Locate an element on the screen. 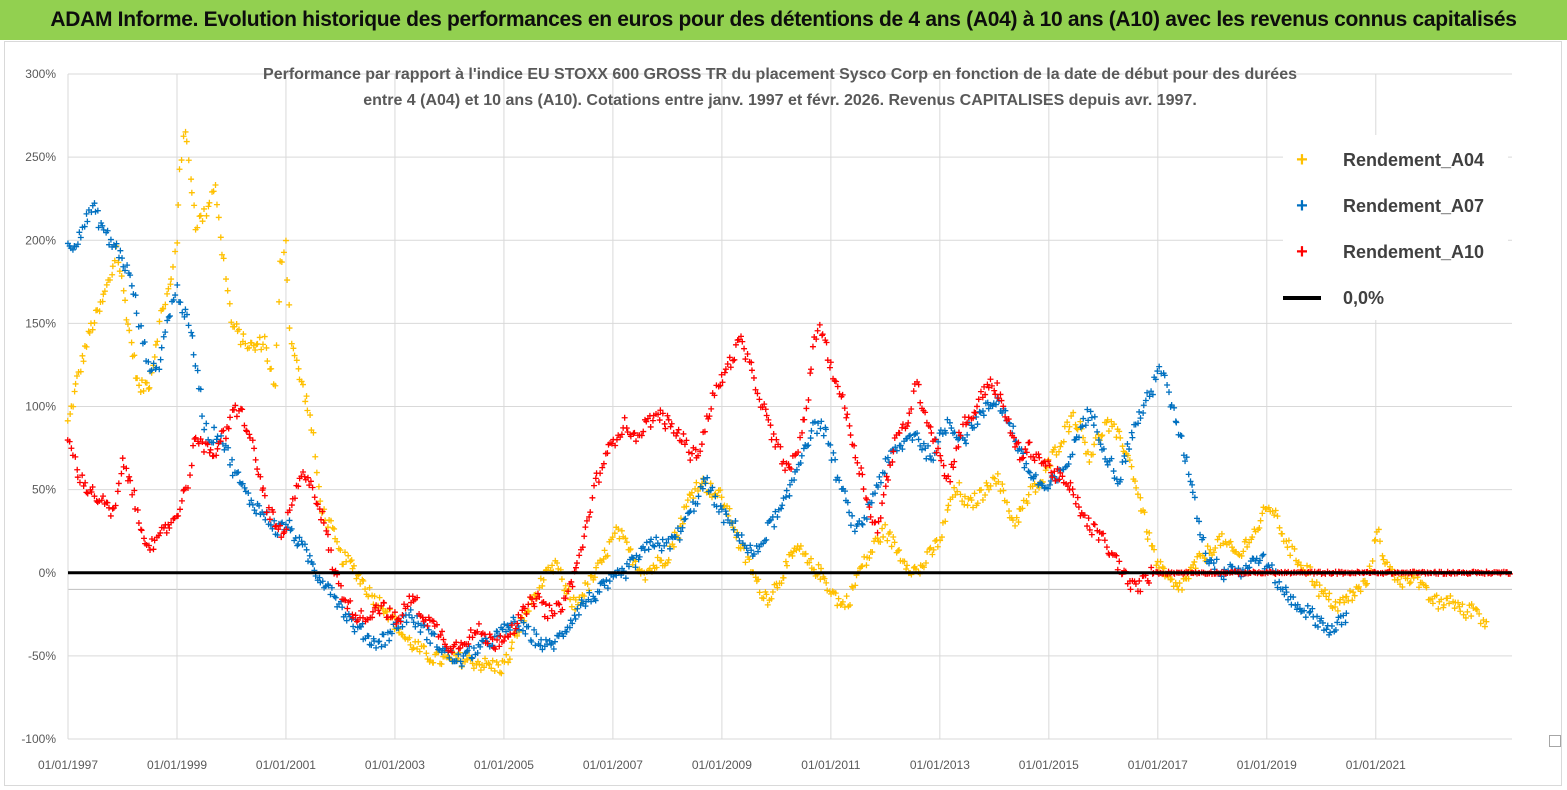  plus-marker-icon: + is located at coordinates (1302, 206).